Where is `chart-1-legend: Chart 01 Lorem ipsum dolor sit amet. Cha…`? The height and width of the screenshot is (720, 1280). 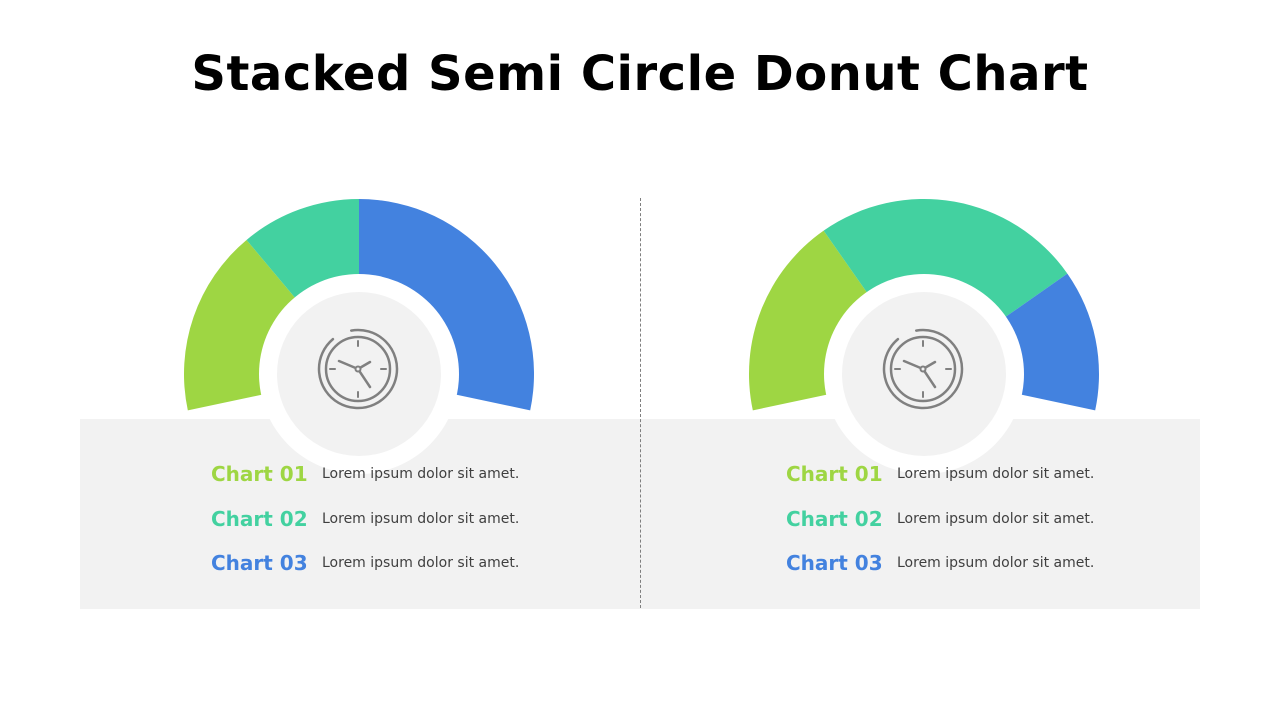
chart-1-legend: Chart 01 Lorem ipsum dolor sit amet. Cha… is located at coordinates (365, 519).